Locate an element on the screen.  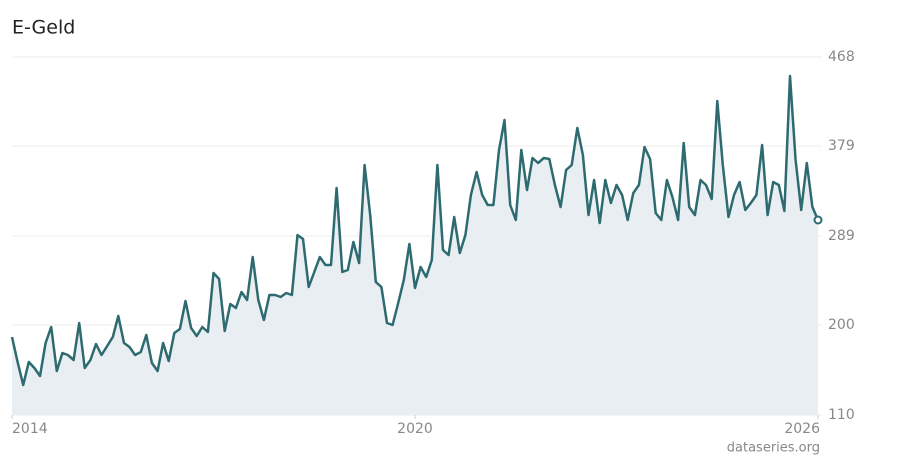
x-tick-label: 2014 is located at coordinates (30, 429).